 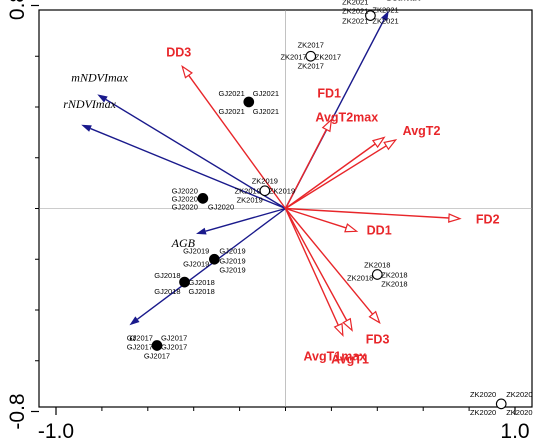 What do you see at coordinates (514, 431) in the screenshot?
I see `x-tick-label-max: 1.0` at bounding box center [514, 431].